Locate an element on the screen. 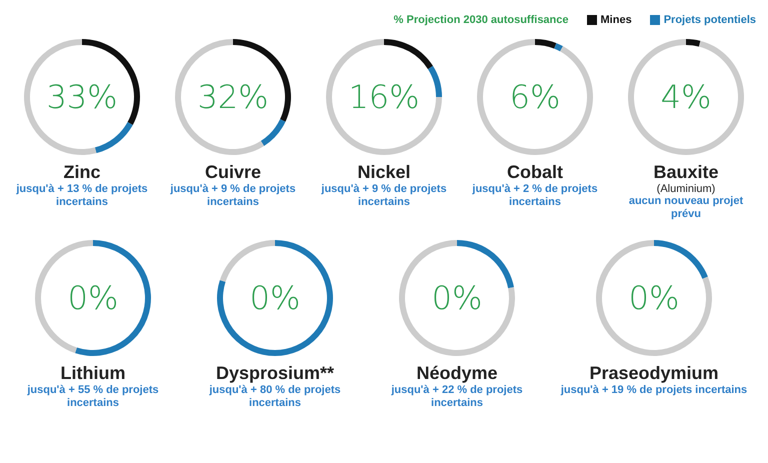 The width and height of the screenshot is (768, 463). text: jusqu'à + 13 % de projets incertains is located at coordinates (82, 196).